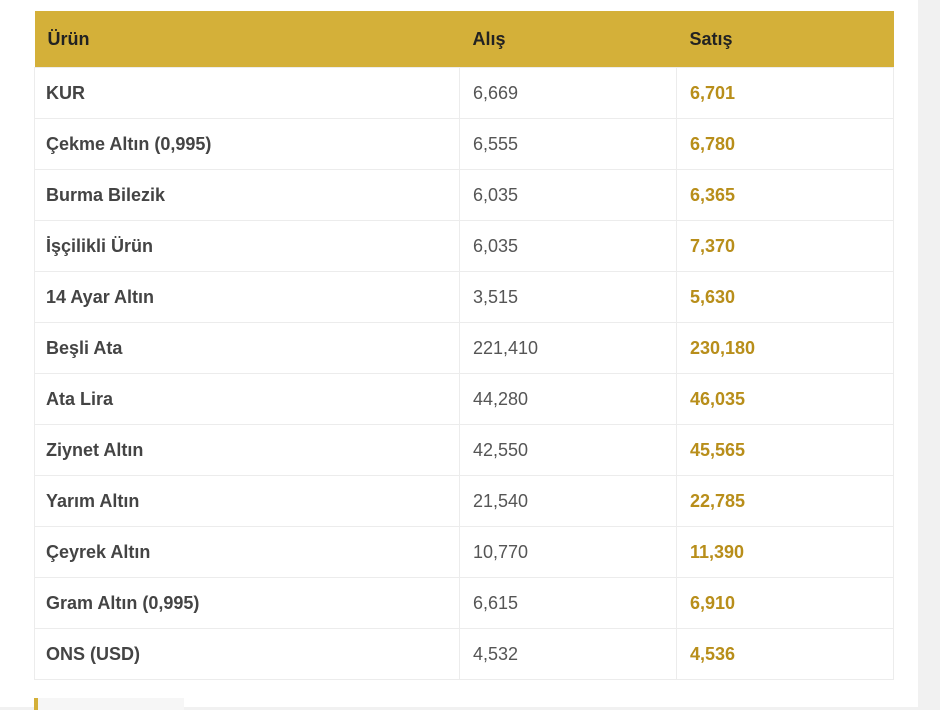 This screenshot has width=940, height=710. What do you see at coordinates (247, 195) in the screenshot?
I see `product-name: Burma Bilezik` at bounding box center [247, 195].